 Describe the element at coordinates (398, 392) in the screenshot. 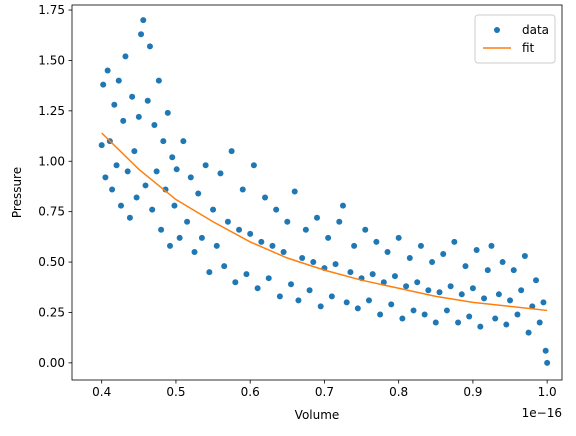

I see `x-tick-label: 0.8` at that location.